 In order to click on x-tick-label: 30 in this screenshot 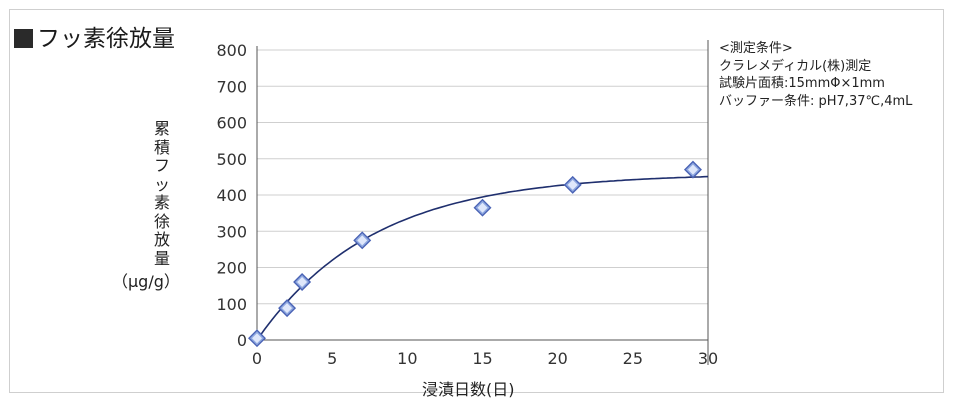, I will do `click(708, 358)`.